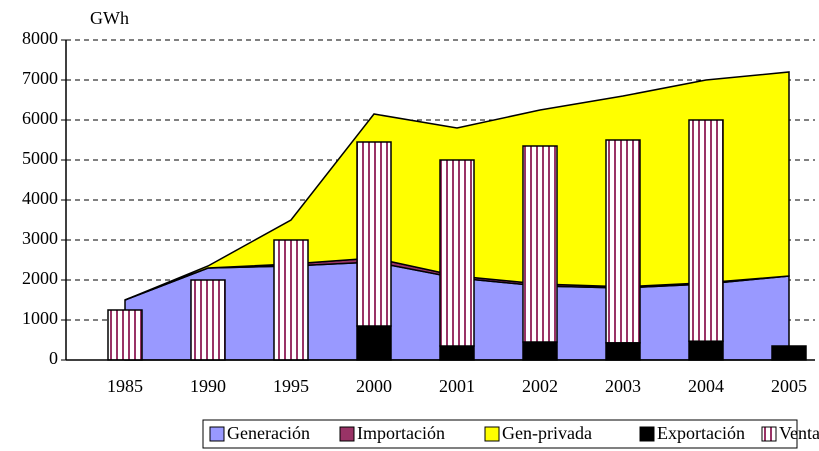 This screenshot has width=819, height=451. Describe the element at coordinates (401, 433) in the screenshot. I see `legend-label: Importación` at that location.